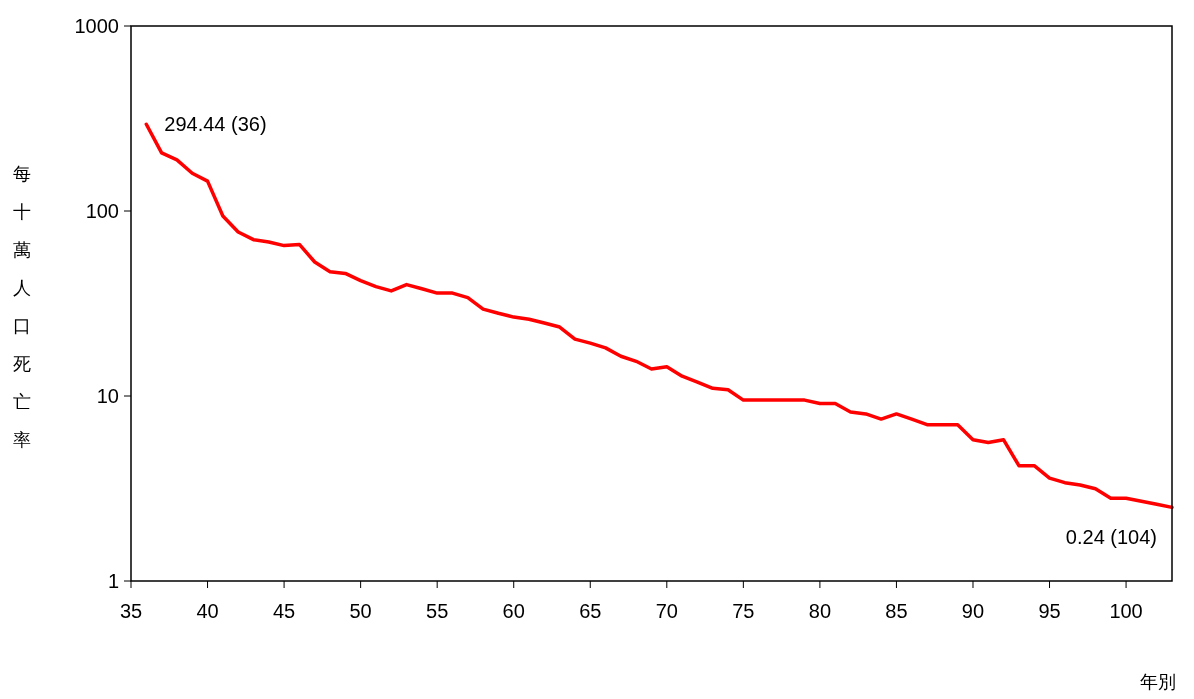  Describe the element at coordinates (590, 611) in the screenshot. I see `x-tick-label: 65` at that location.